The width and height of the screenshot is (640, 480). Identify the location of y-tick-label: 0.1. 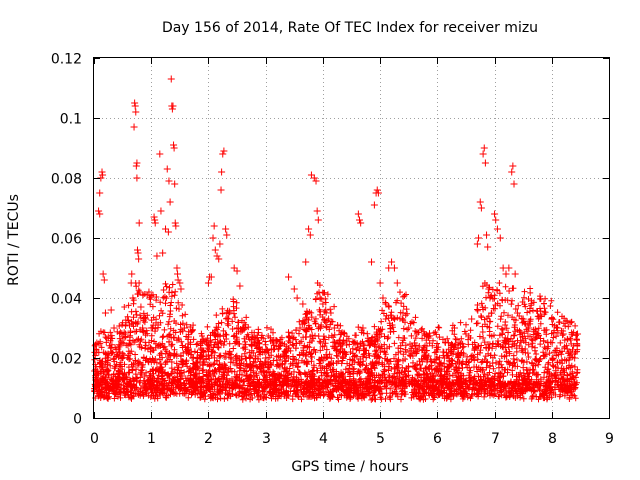
(71, 120).